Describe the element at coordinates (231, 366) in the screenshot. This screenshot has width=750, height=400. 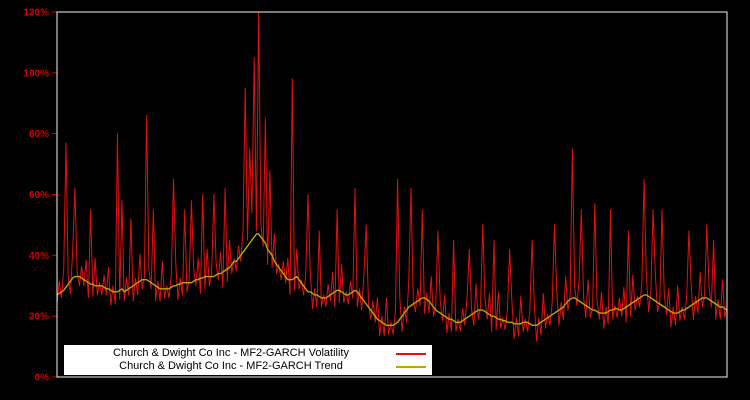
I see `legend-label-trend: Church & Dwight Co Inc - MF2-GARCH Trend` at that location.